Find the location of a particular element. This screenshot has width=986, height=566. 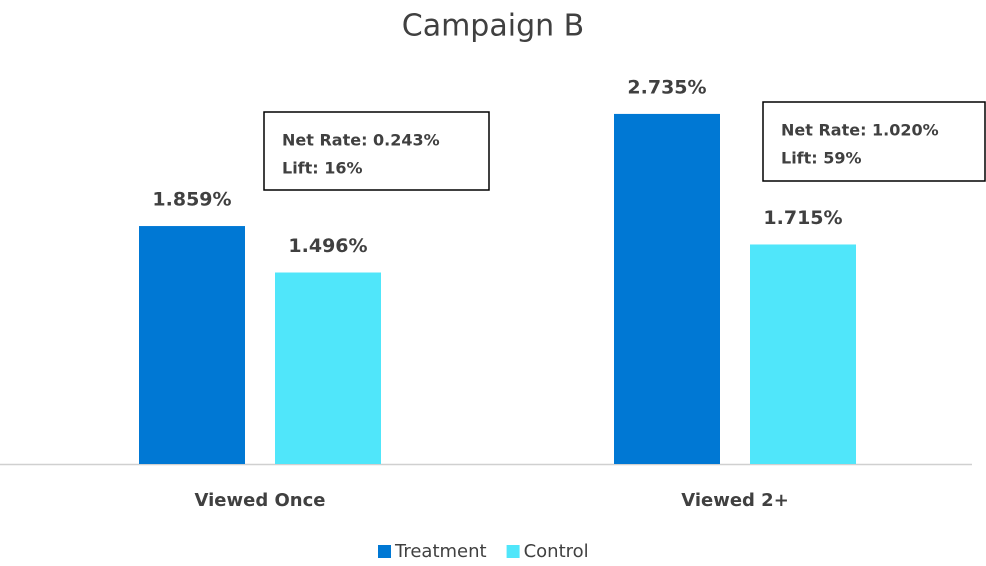

data-label: 2.735% is located at coordinates (666, 87).